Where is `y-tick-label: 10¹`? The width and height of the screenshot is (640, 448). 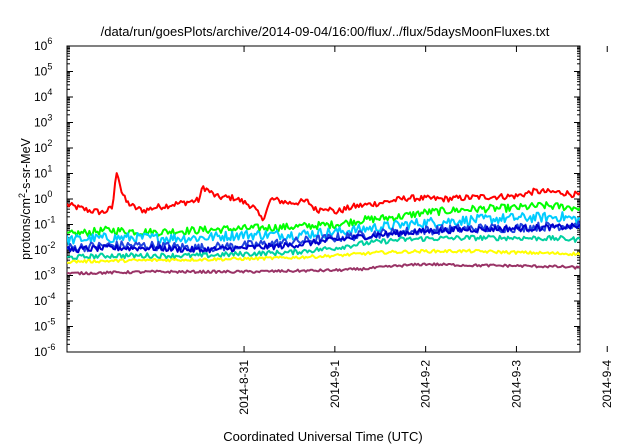 y-tick-label: 10¹ is located at coordinates (43, 172).